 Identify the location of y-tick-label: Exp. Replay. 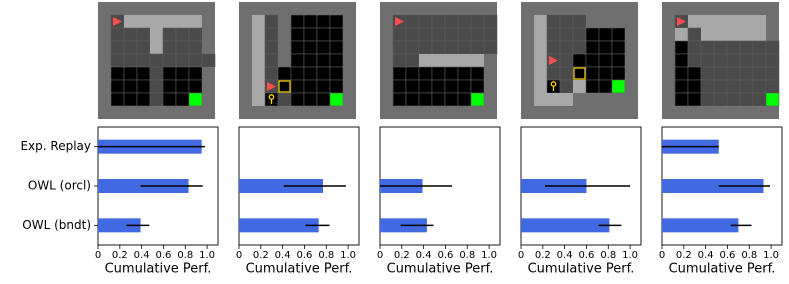
(55, 146).